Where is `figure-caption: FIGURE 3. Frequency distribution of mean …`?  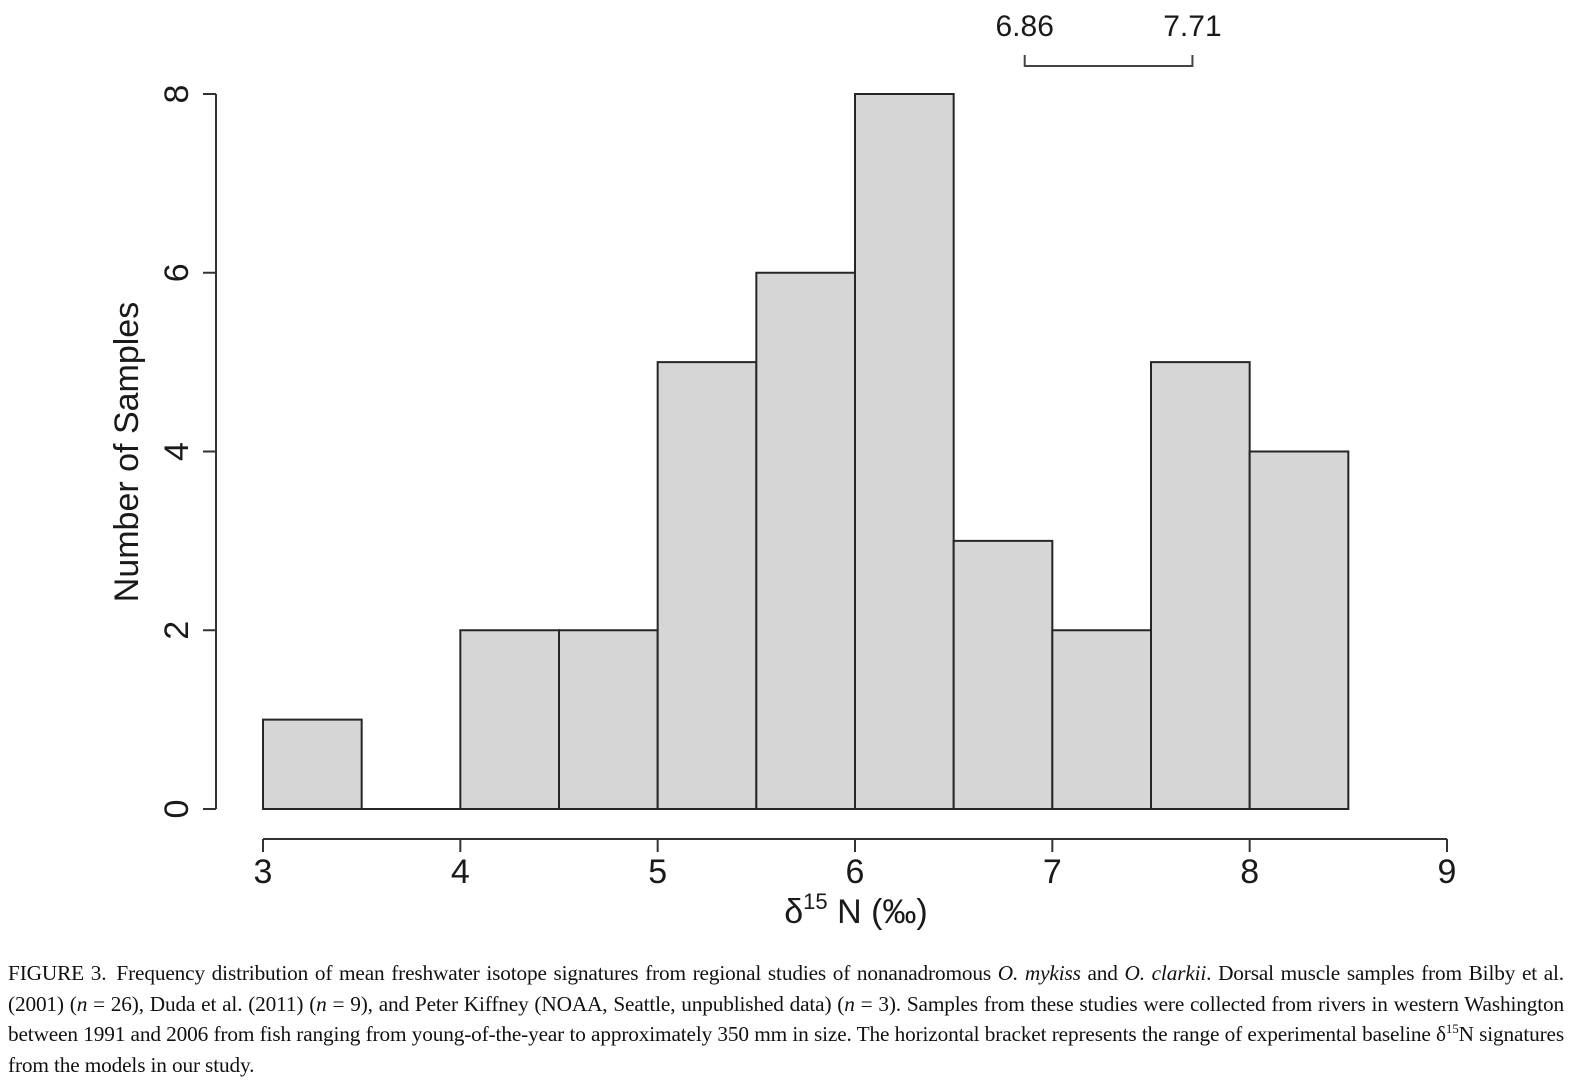 figure-caption: FIGURE 3. Frequency distribution of mean … is located at coordinates (786, 1019).